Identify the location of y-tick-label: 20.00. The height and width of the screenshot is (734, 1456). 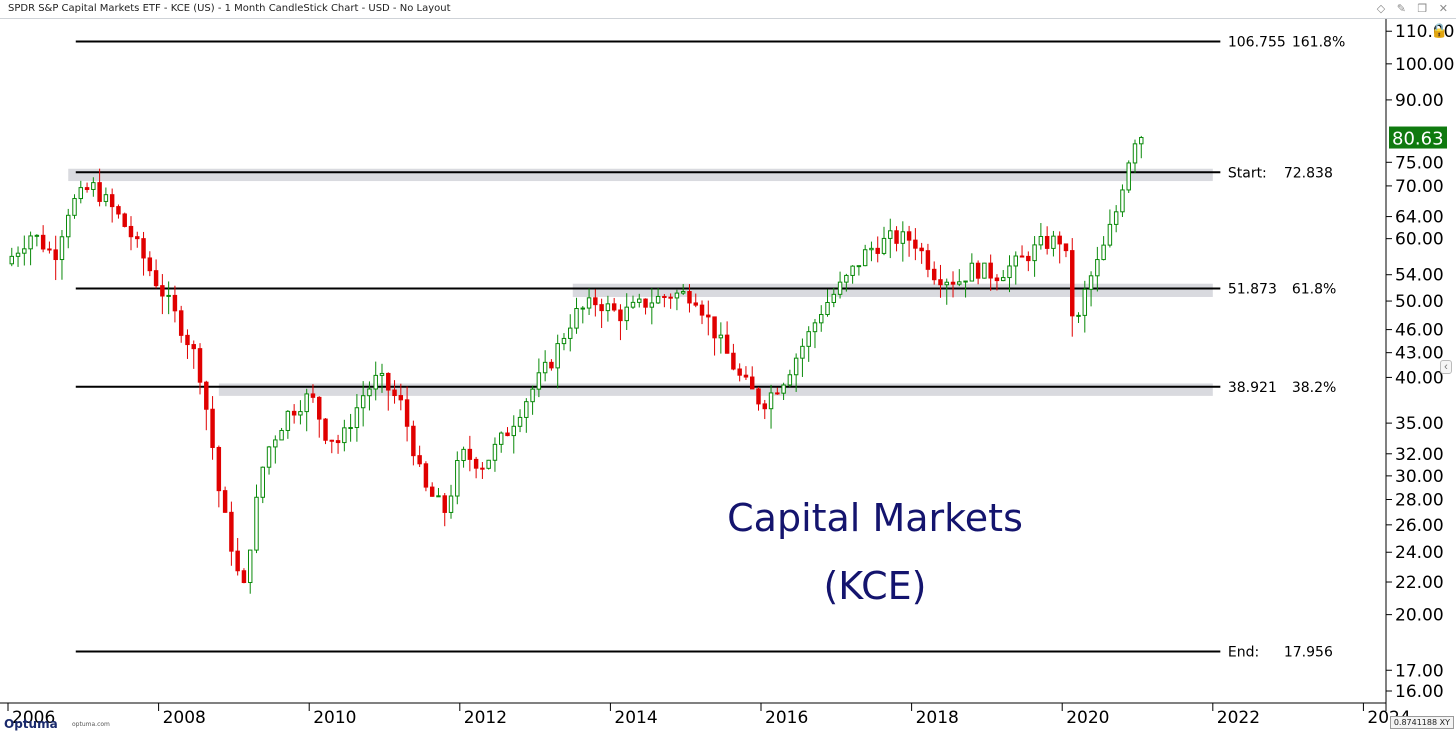
(1419, 616).